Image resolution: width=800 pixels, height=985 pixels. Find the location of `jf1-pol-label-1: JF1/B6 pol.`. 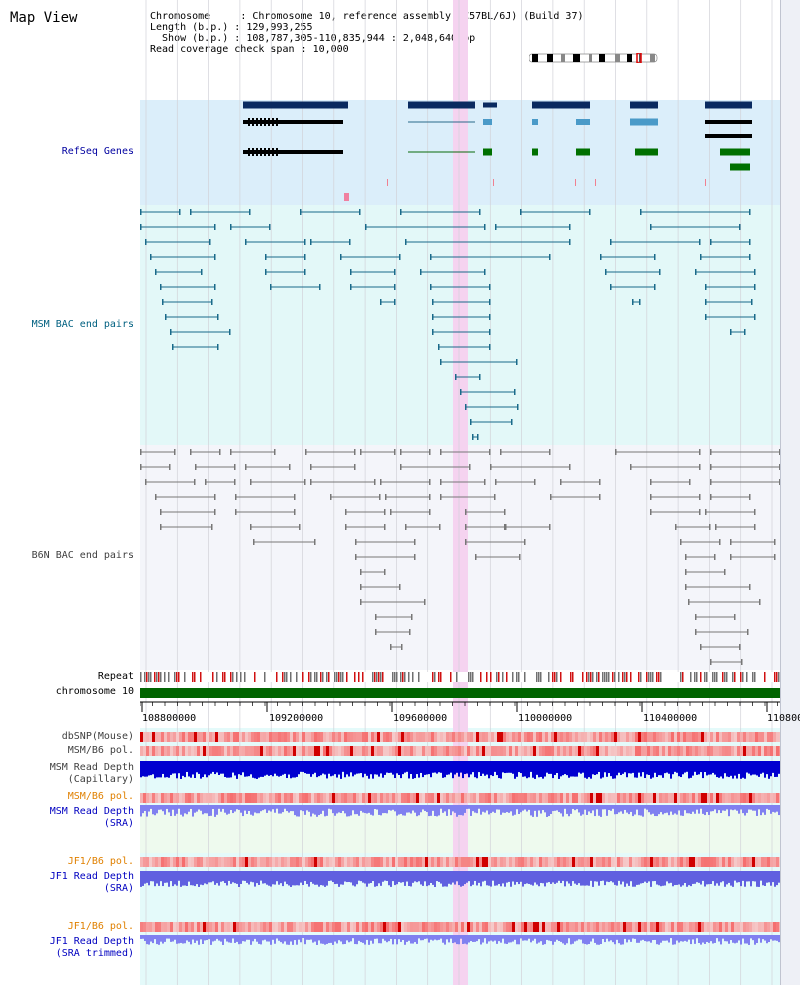

jf1-pol-label-1: JF1/B6 pol. is located at coordinates (100, 861).